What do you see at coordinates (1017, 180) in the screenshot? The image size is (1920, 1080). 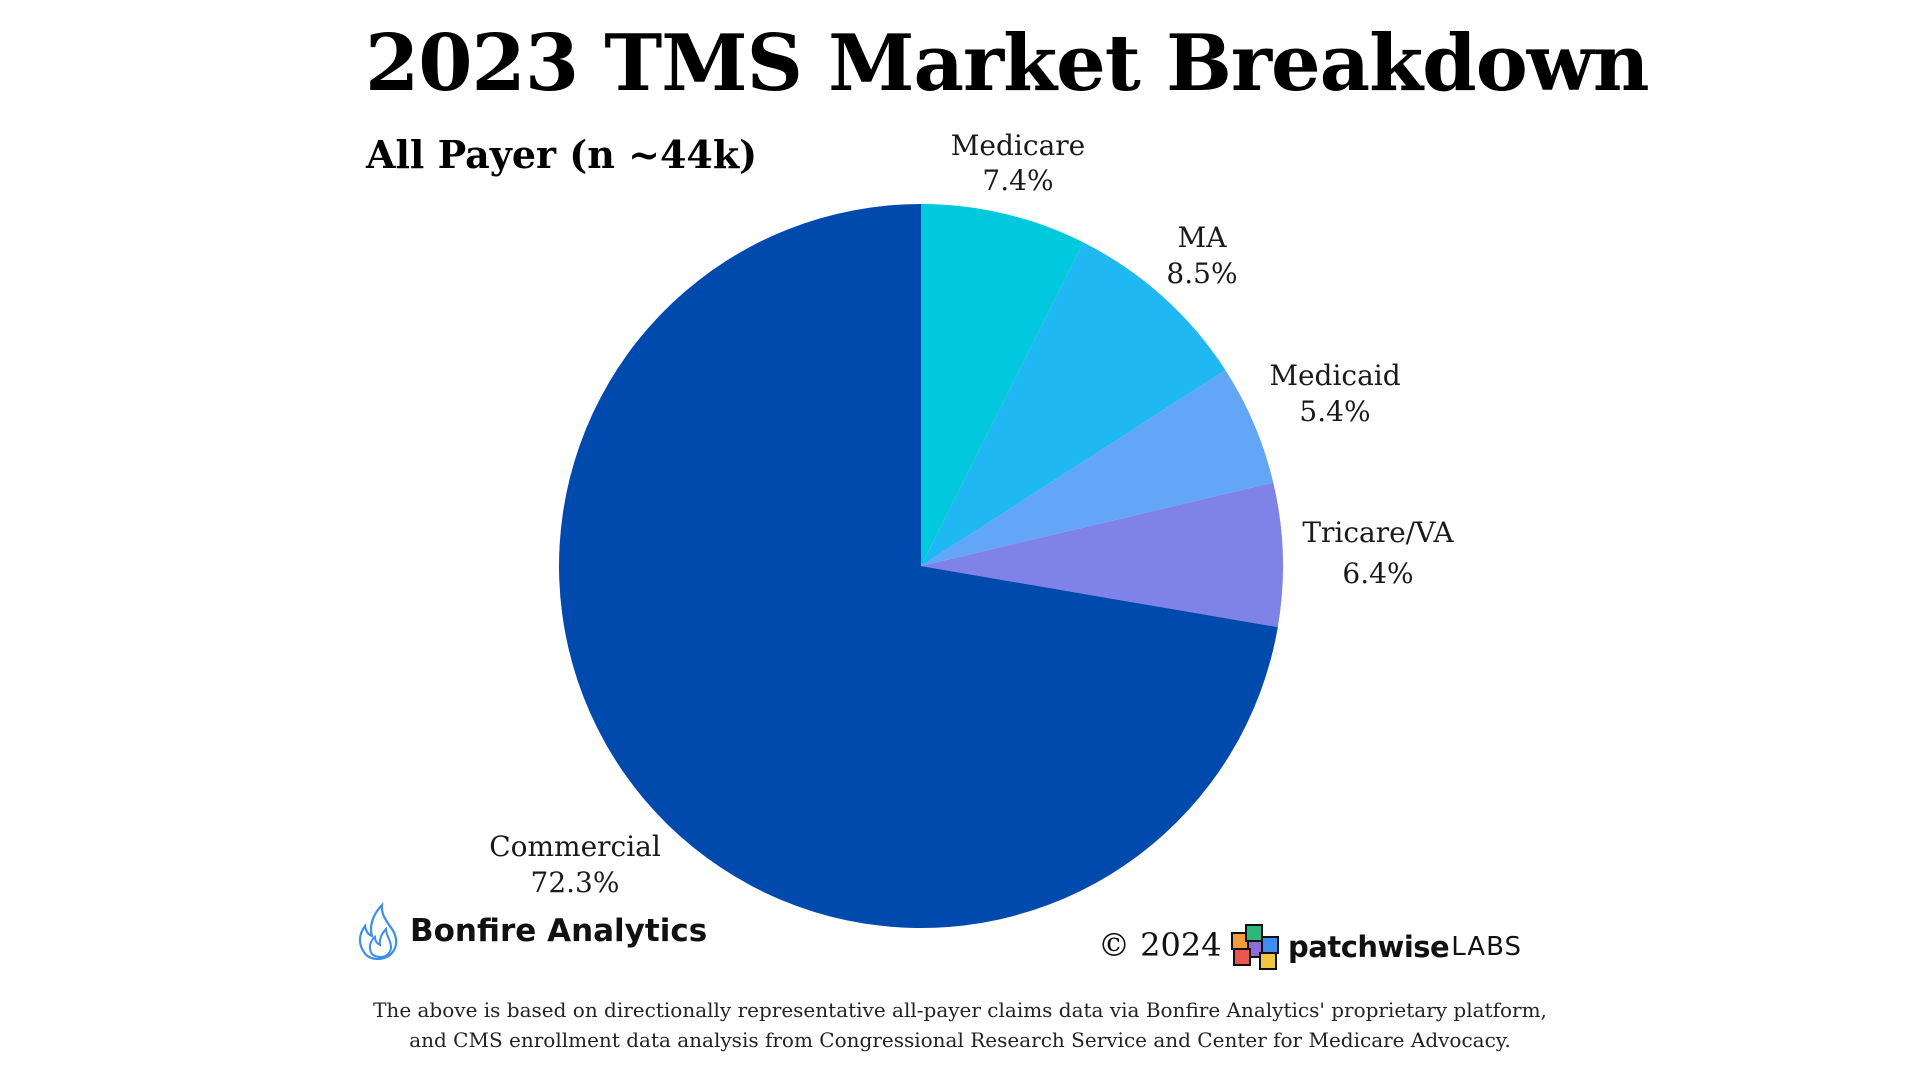 I see `slice-value-medicare: 7.4%` at bounding box center [1017, 180].